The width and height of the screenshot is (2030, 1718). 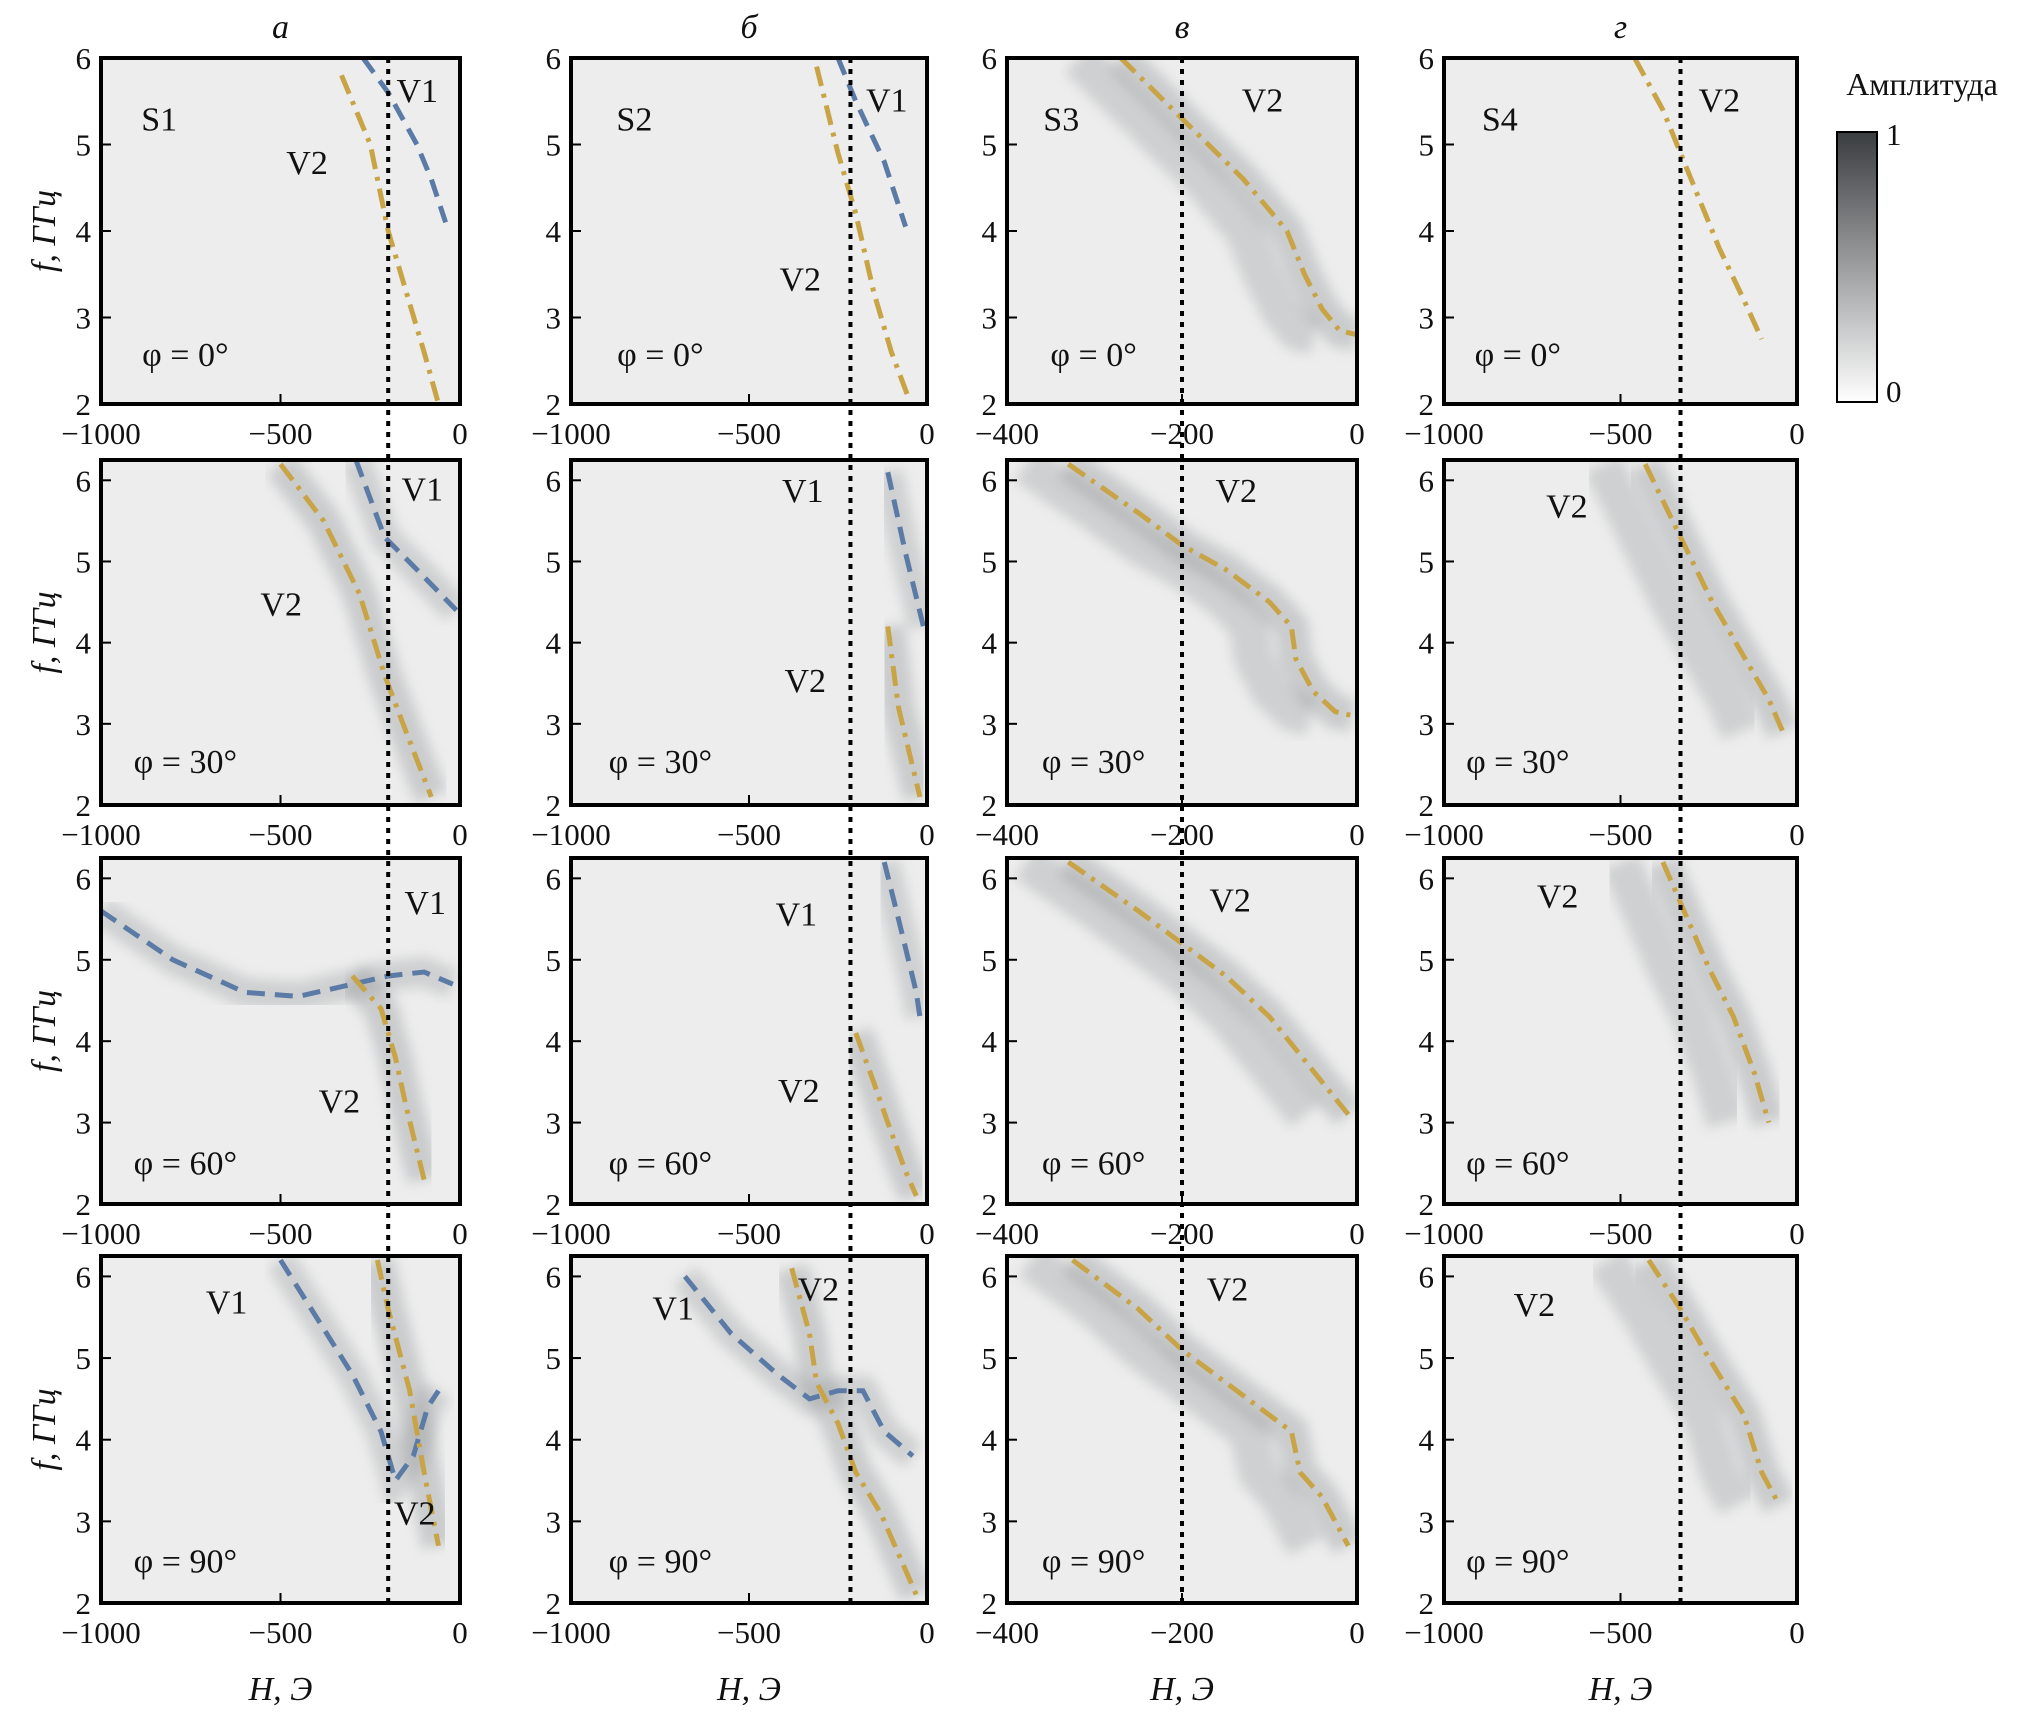 What do you see at coordinates (1917, 237) in the screenshot?
I see `colorbar: Амплитуда 1 0` at bounding box center [1917, 237].